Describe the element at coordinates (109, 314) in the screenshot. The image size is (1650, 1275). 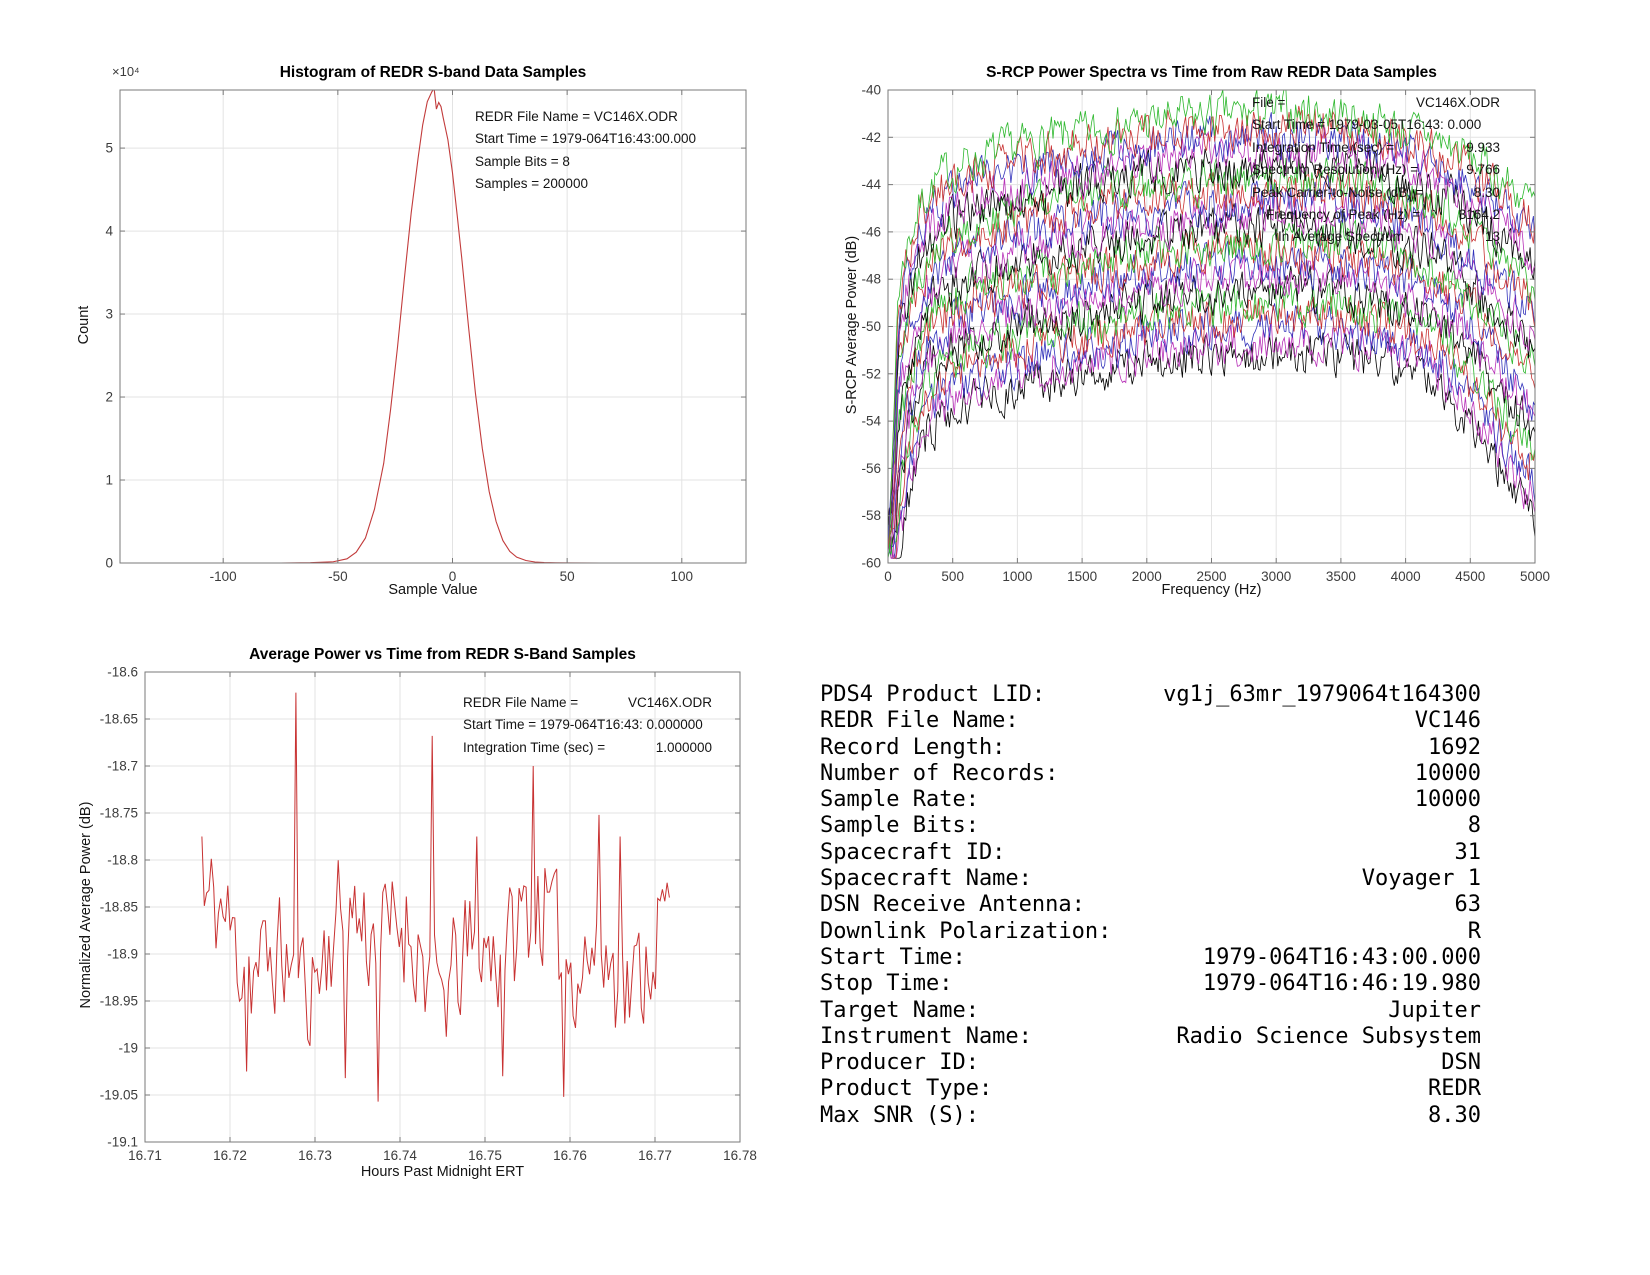
I see `svg-text: 3` at that location.